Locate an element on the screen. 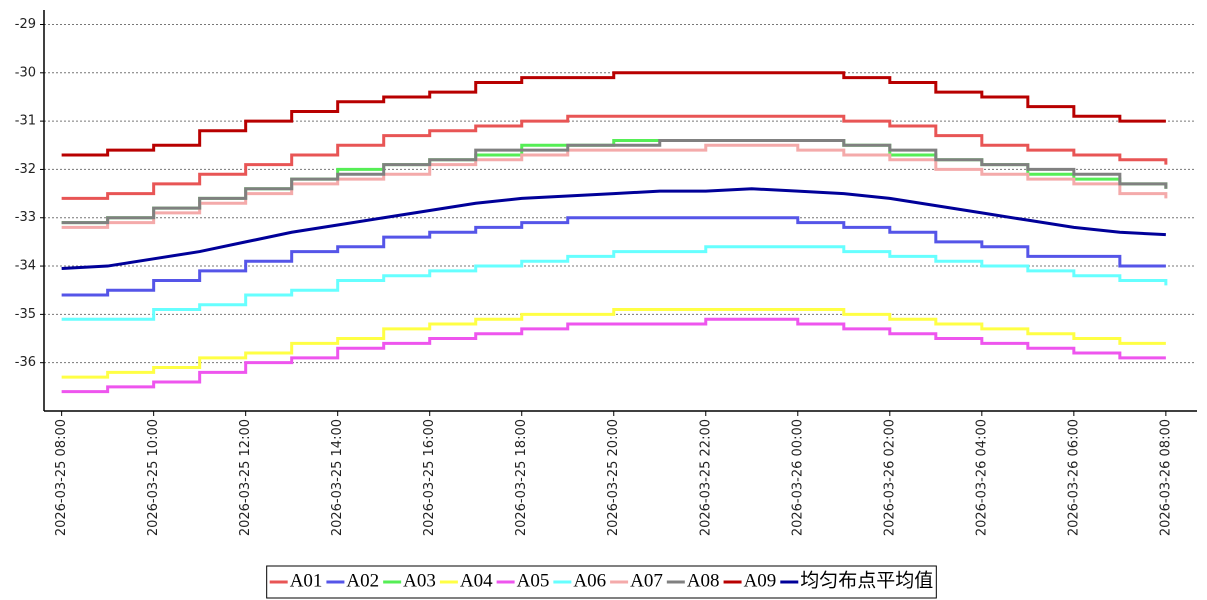  x-tick-label: 2026-03-25 16:00 is located at coordinates (429, 477).